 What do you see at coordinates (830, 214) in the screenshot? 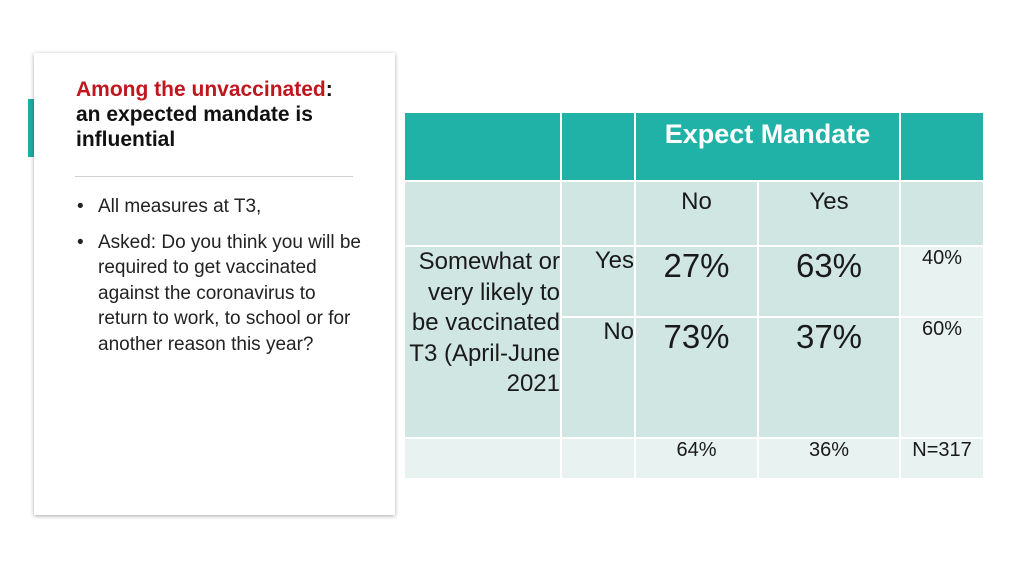
I see `column-label-yes: Yes` at bounding box center [830, 214].